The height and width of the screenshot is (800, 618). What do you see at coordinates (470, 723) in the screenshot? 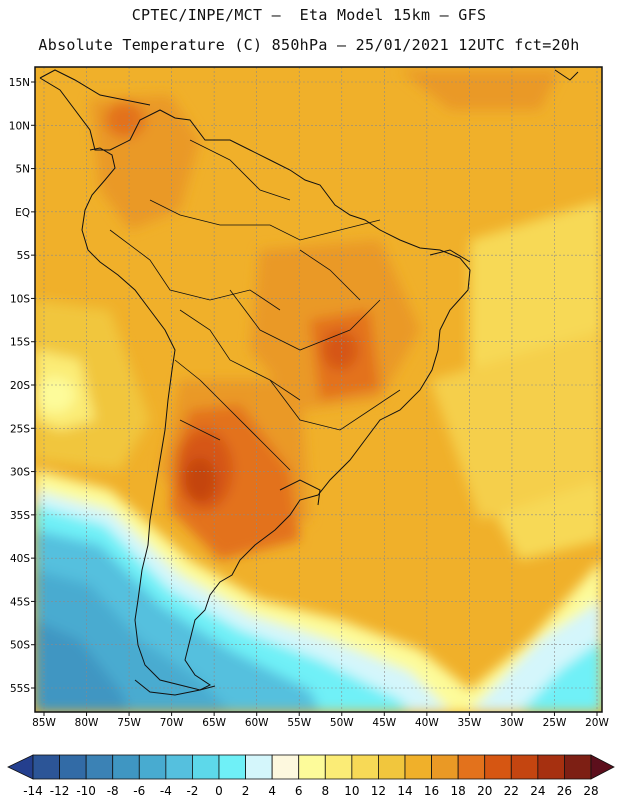
I see `lon-label: 35W` at bounding box center [470, 723].